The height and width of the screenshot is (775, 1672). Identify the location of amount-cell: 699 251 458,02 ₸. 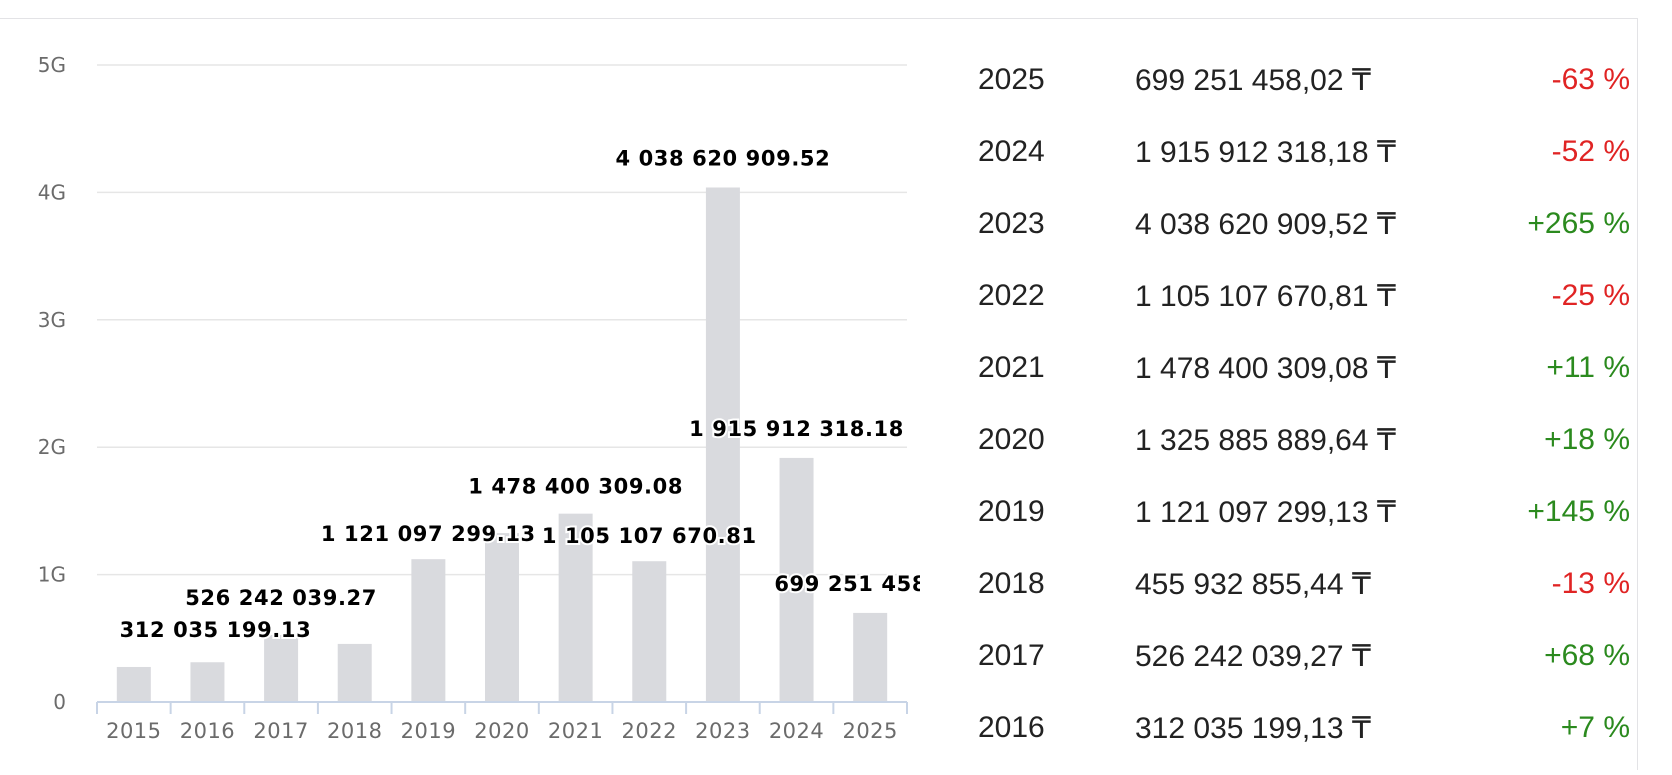
(1253, 80).